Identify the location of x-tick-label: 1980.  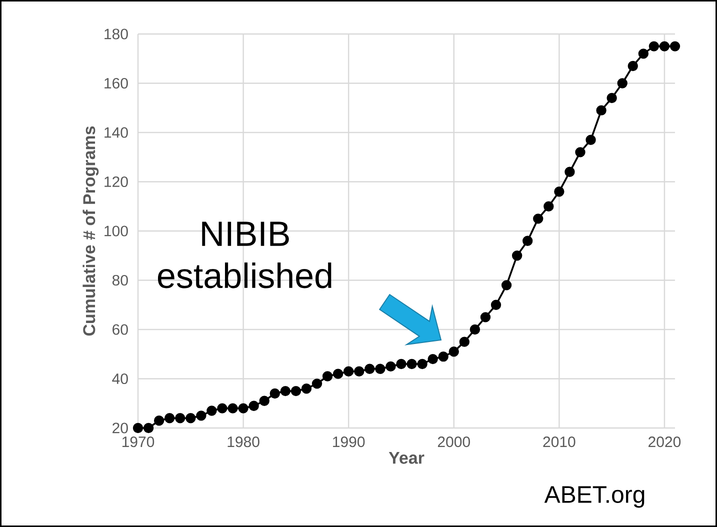
(244, 442).